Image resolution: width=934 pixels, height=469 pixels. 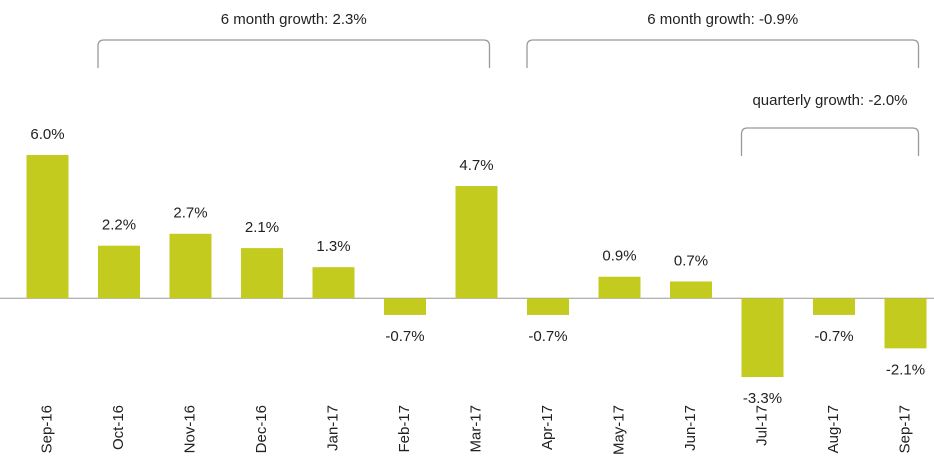 What do you see at coordinates (690, 428) in the screenshot?
I see `x-tick-label: Jun-17` at bounding box center [690, 428].